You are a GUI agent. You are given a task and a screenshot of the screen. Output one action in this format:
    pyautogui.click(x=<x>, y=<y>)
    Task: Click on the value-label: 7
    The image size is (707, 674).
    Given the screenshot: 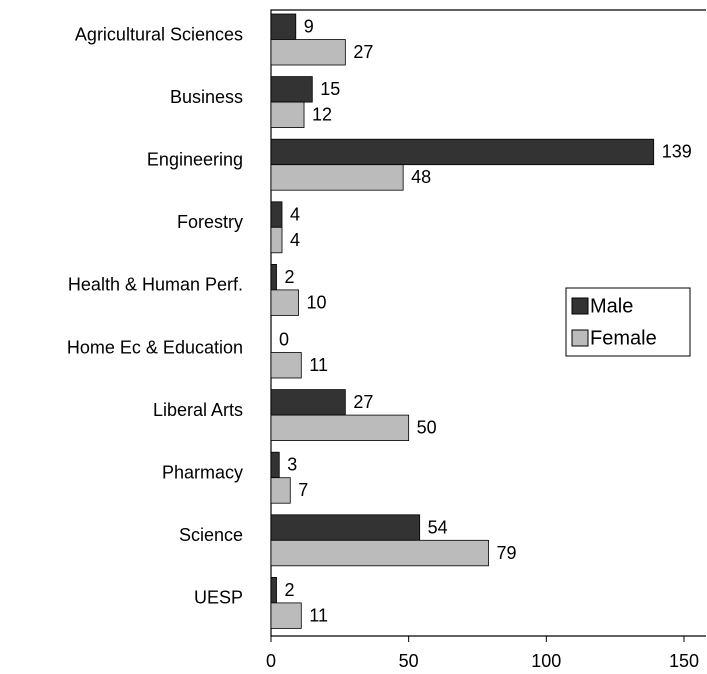 What is the action you would take?
    pyautogui.click(x=303, y=490)
    